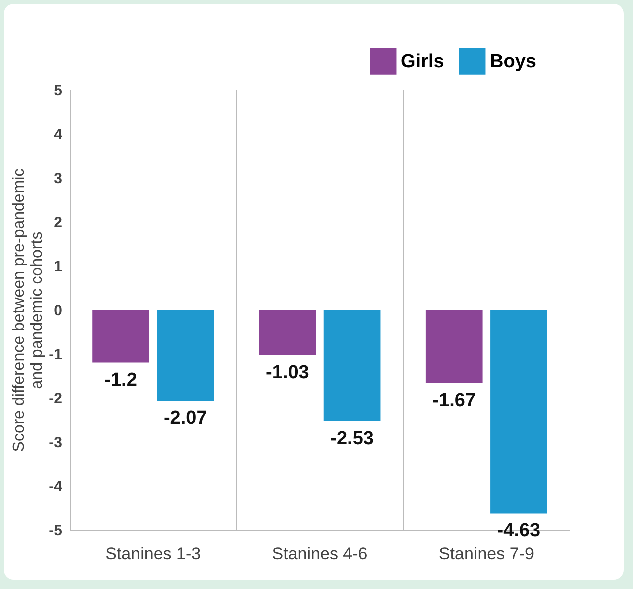 Image resolution: width=633 pixels, height=589 pixels. What do you see at coordinates (320, 554) in the screenshot?
I see `x-tick-label: Stanines 4-6` at bounding box center [320, 554].